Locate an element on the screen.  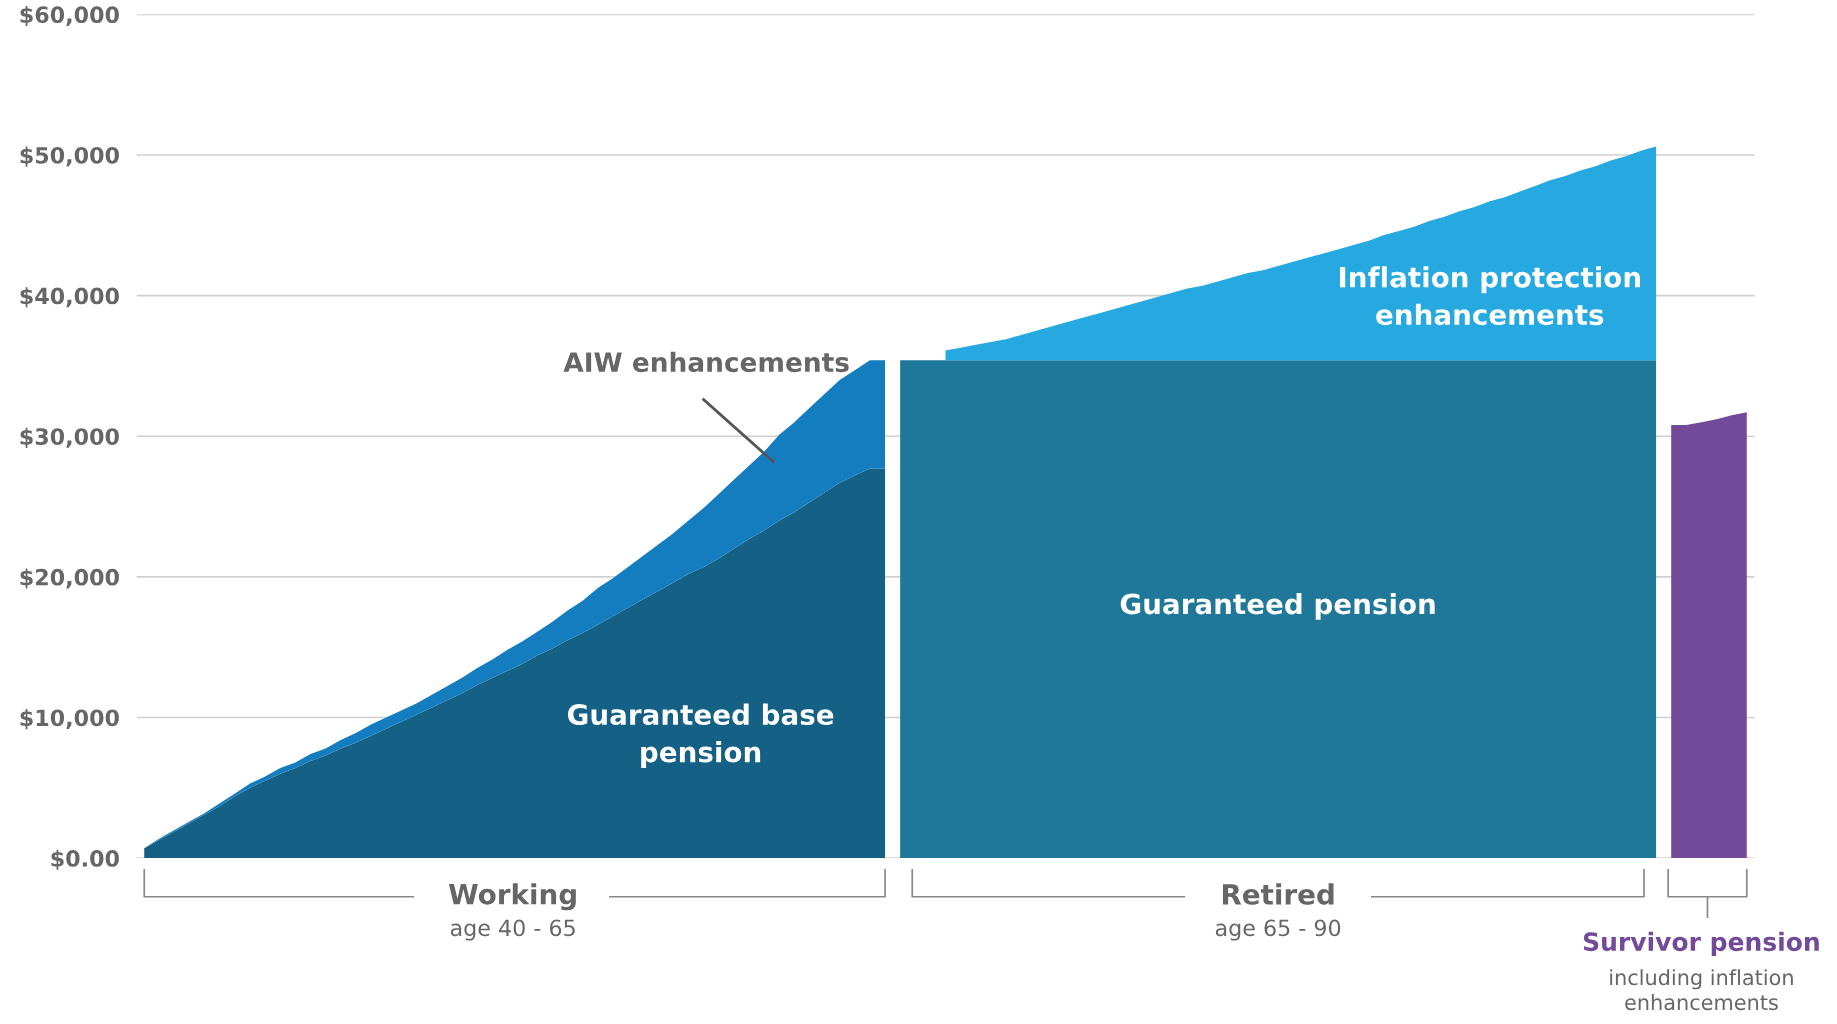
y-tick-label: $30,000 is located at coordinates (69, 437).